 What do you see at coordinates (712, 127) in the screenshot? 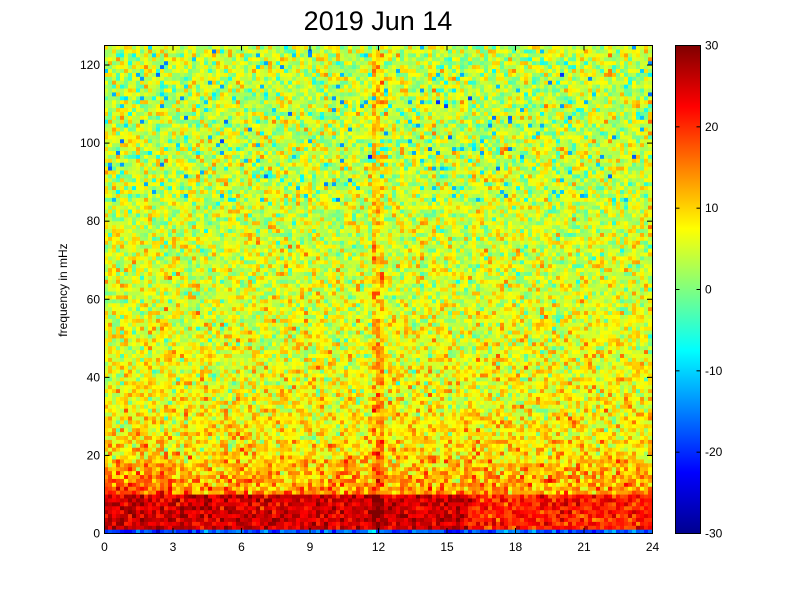
I see `colorbar-tick-label: 20` at bounding box center [712, 127].